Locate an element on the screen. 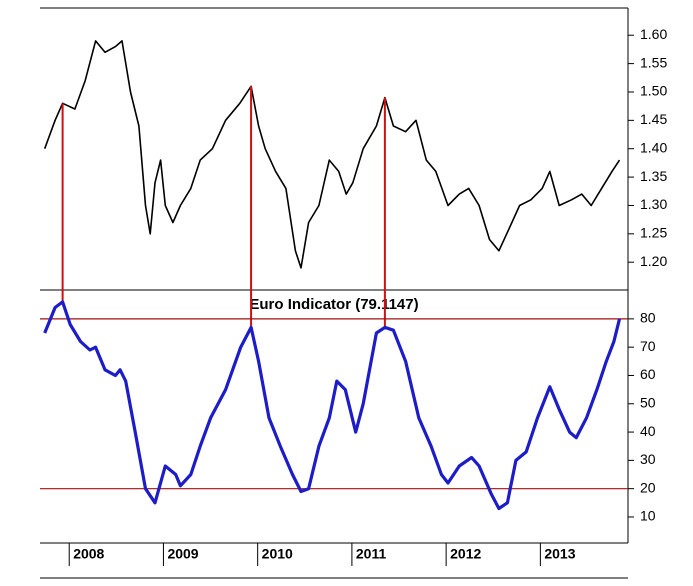 The height and width of the screenshot is (586, 693). y-tick-label: 20 is located at coordinates (648, 487).